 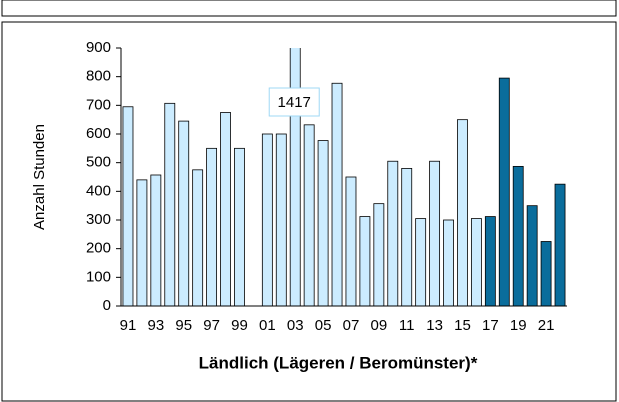 I want to click on y-tick-label: 500, so click(x=98, y=162).